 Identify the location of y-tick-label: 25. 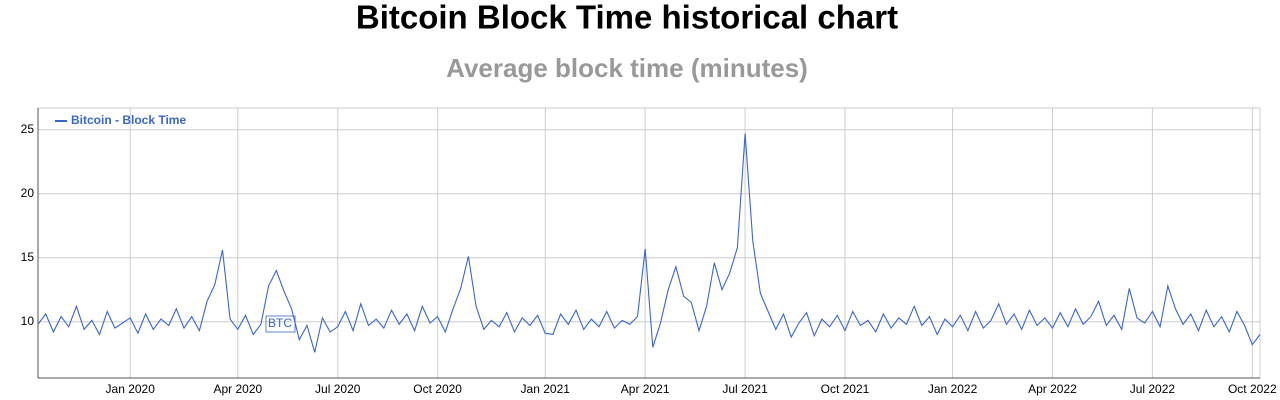
(28, 129).